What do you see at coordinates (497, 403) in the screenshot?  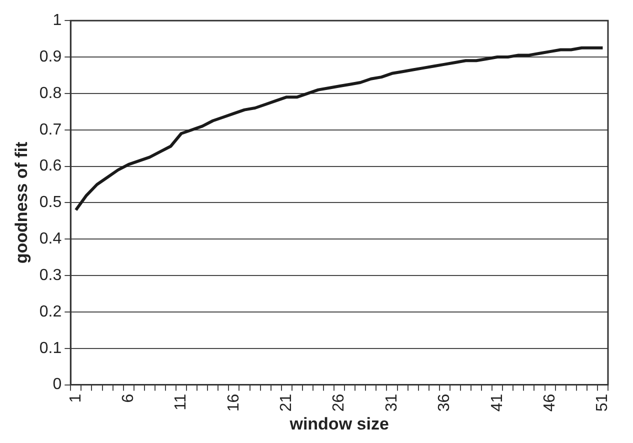 I see `x-tick-label: 41` at bounding box center [497, 403].